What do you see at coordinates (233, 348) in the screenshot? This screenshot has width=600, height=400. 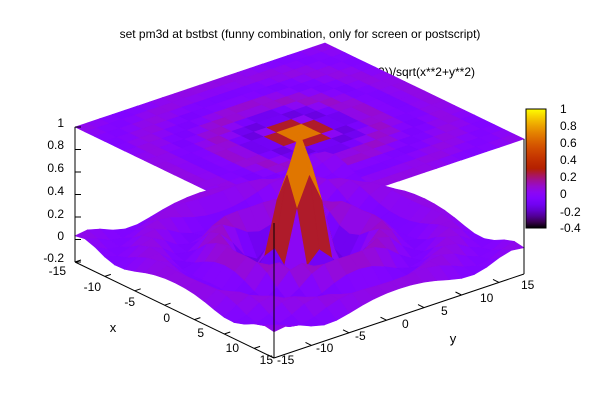 I see `x-tick-label: 10` at bounding box center [233, 348].